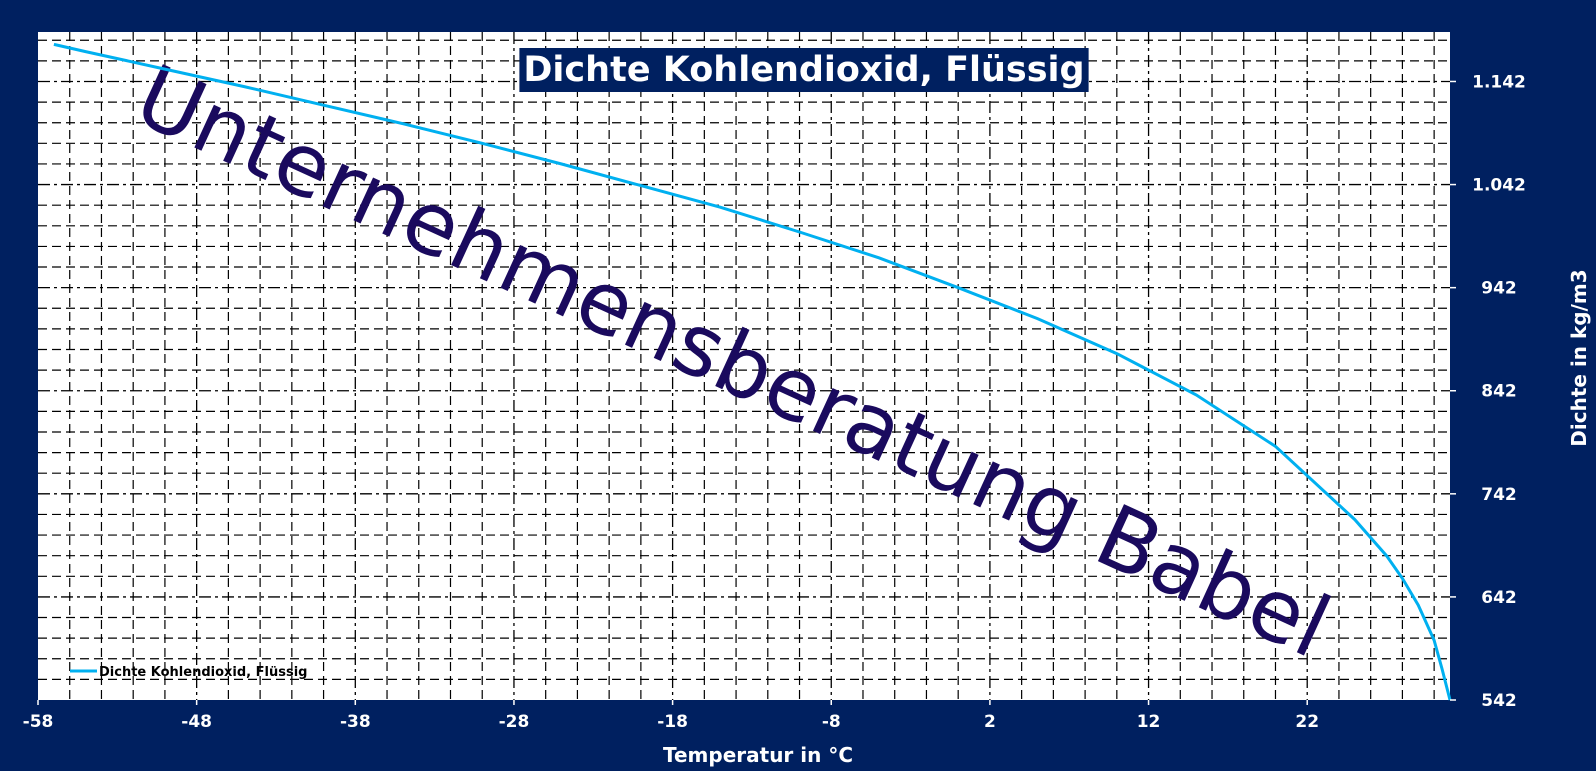 This screenshot has height=771, width=1596. What do you see at coordinates (1499, 598) in the screenshot?
I see `y-tick-label: 642` at bounding box center [1499, 598].